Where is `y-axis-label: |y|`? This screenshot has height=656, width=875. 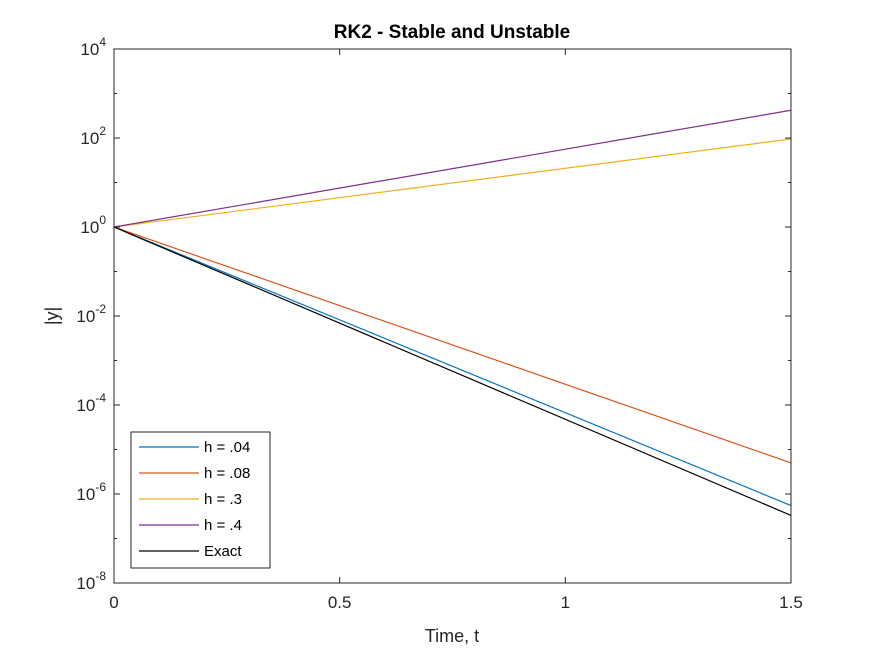 y-axis-label: |y| is located at coordinates (52, 316).